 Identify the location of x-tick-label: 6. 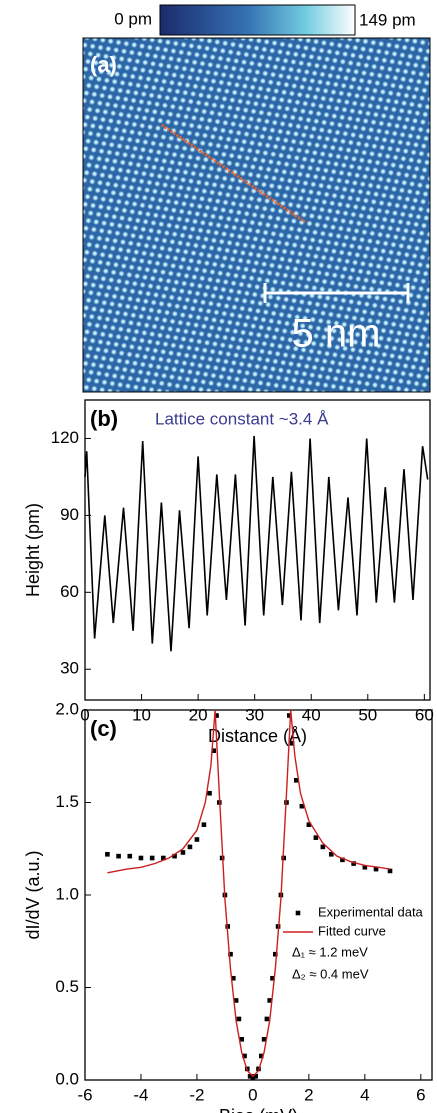
(420, 1094).